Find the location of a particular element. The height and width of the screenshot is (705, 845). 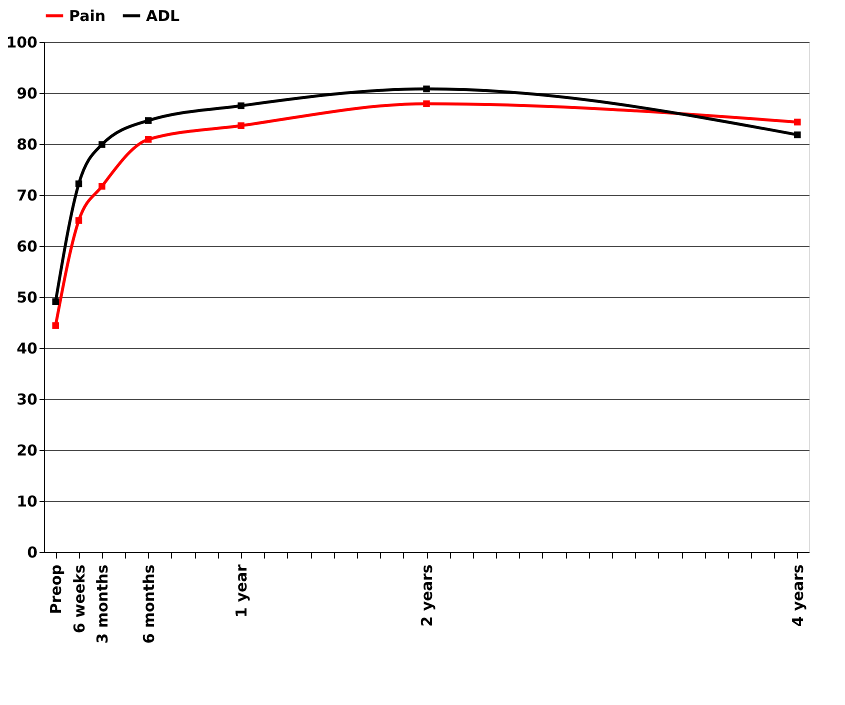

y-tick-label: 10 is located at coordinates (27, 501).